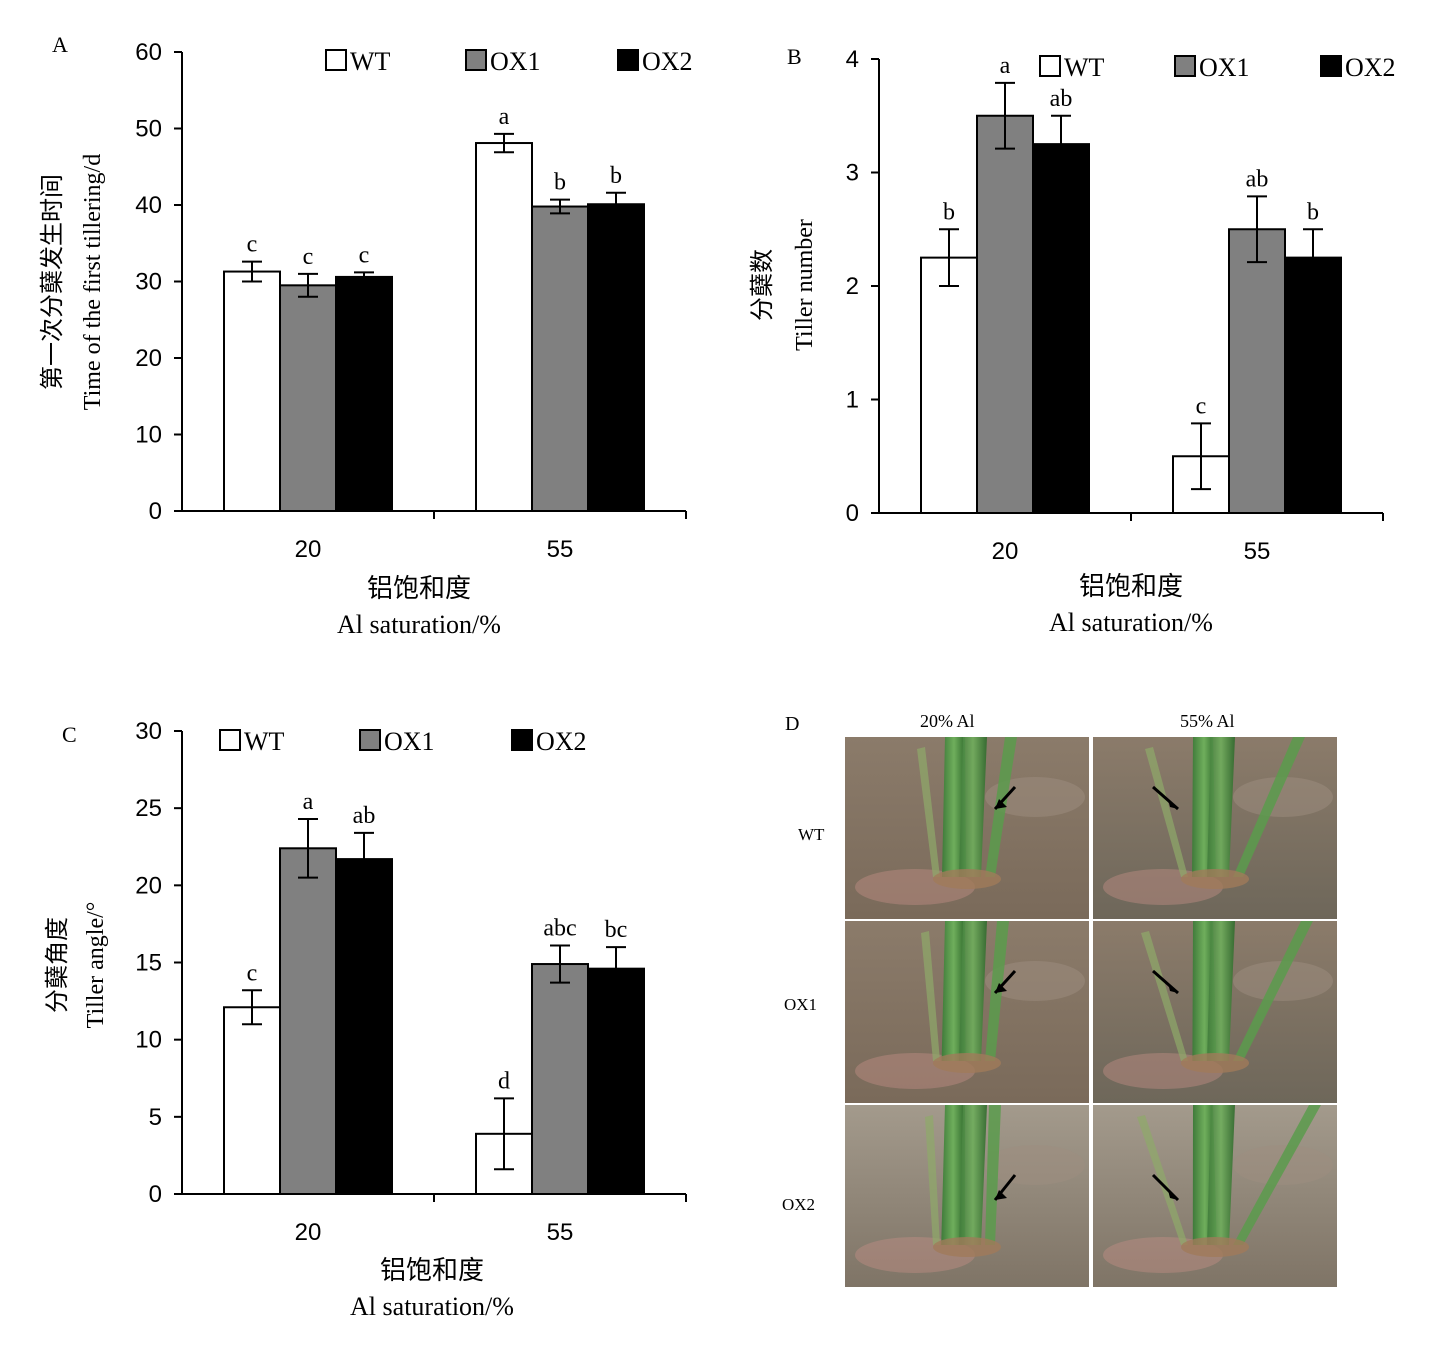 This screenshot has width=1430, height=1345. I want to click on y-tick-label: 4, so click(852, 59).